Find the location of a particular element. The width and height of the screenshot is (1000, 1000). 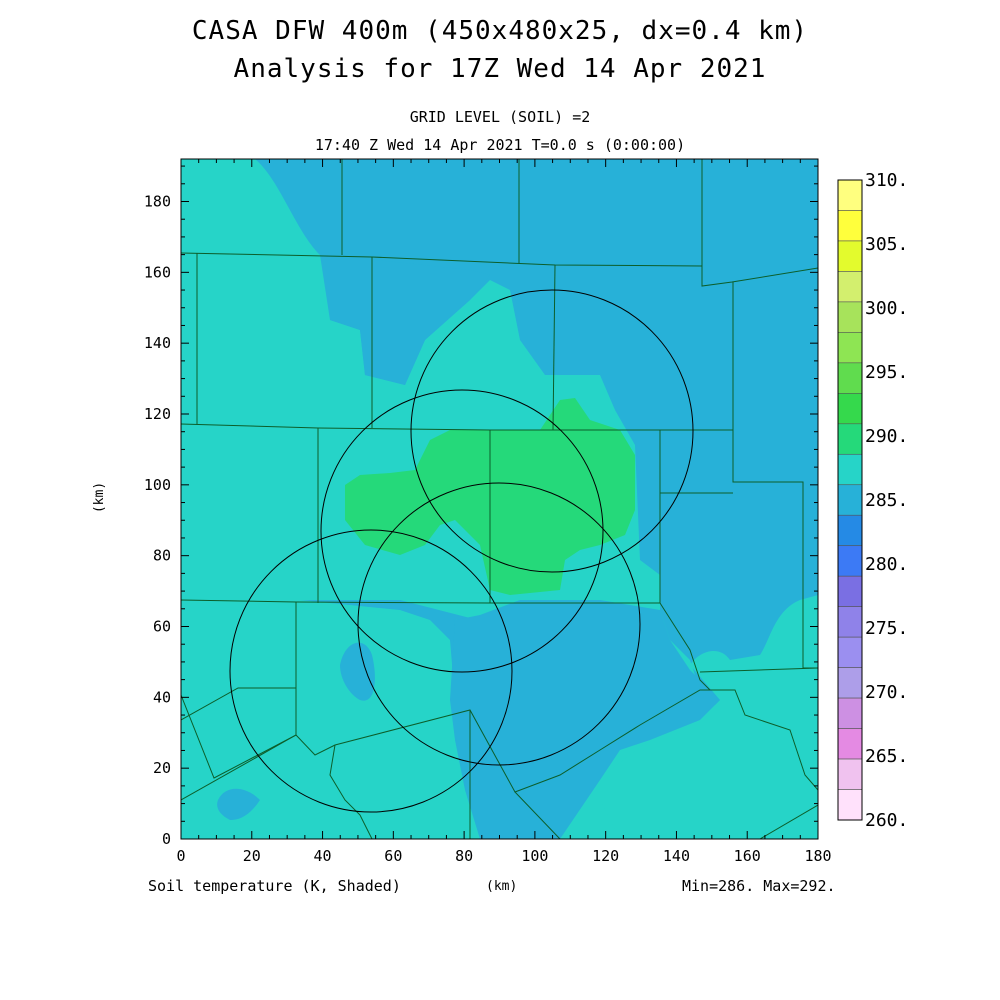

x-tick-label: 160 is located at coordinates (747, 856).